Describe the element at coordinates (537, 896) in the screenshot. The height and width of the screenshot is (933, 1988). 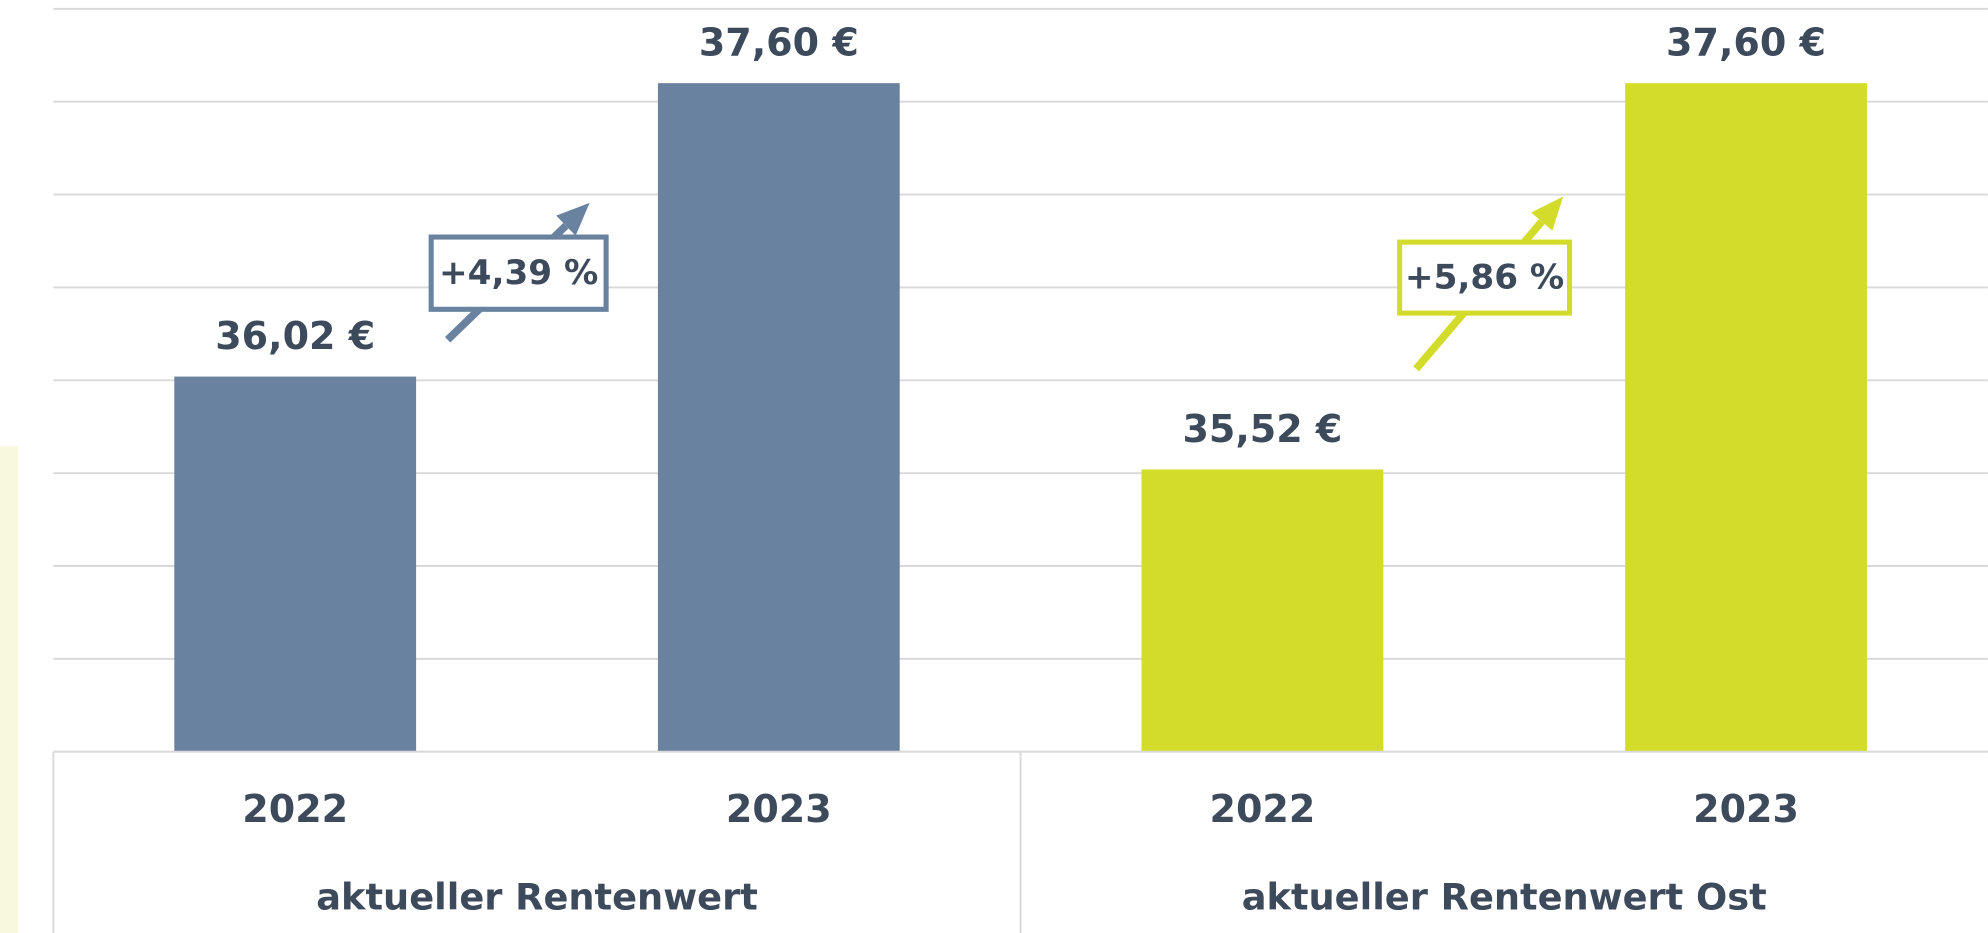
I see `group-label: aktueller Rentenwert` at that location.